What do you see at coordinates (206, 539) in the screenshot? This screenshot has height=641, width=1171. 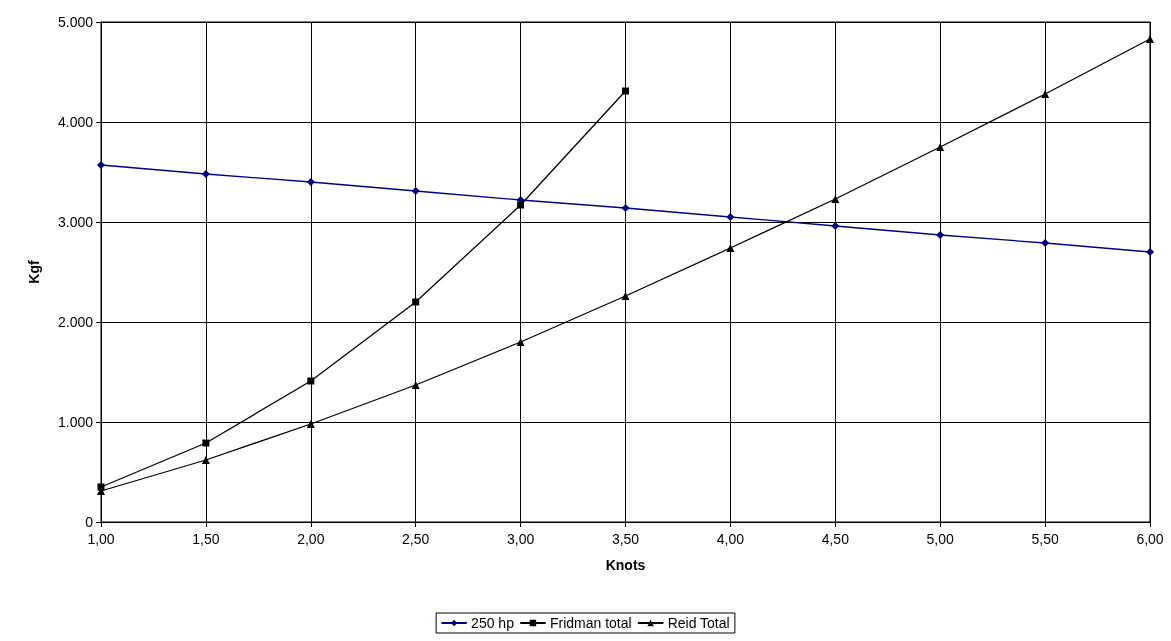 I see `x-tick-label: 1,50` at bounding box center [206, 539].